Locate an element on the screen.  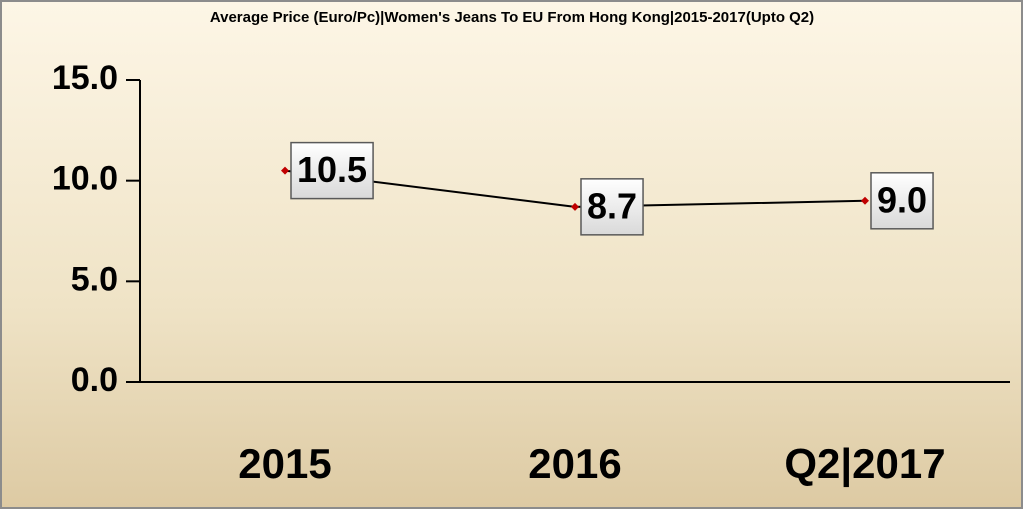
x-tick-label: Q2|2017 is located at coordinates (864, 464).